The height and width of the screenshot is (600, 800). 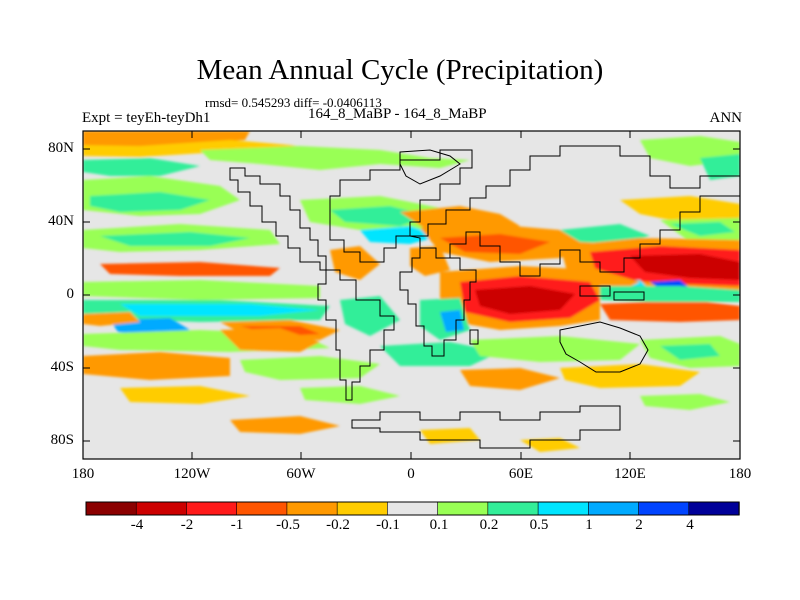 What do you see at coordinates (439, 525) in the screenshot?
I see `colorbar-label: 0.1` at bounding box center [439, 525].